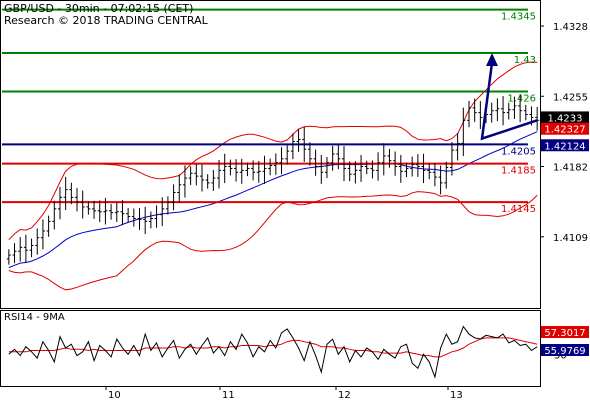  I want to click on price-axis-label: 1.4255, so click(570, 97).